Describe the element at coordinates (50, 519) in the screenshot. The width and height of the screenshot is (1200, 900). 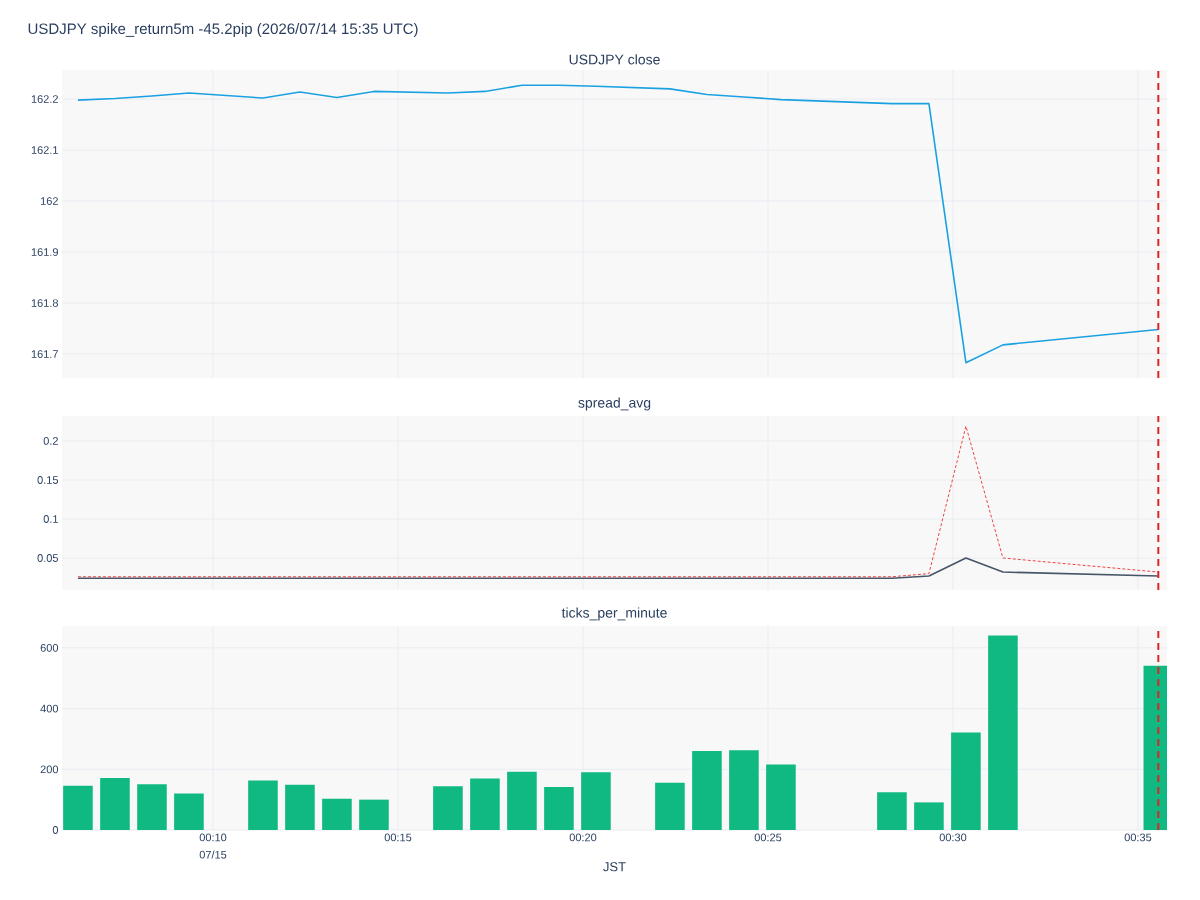
I see `y-tick-label: 0.1` at that location.